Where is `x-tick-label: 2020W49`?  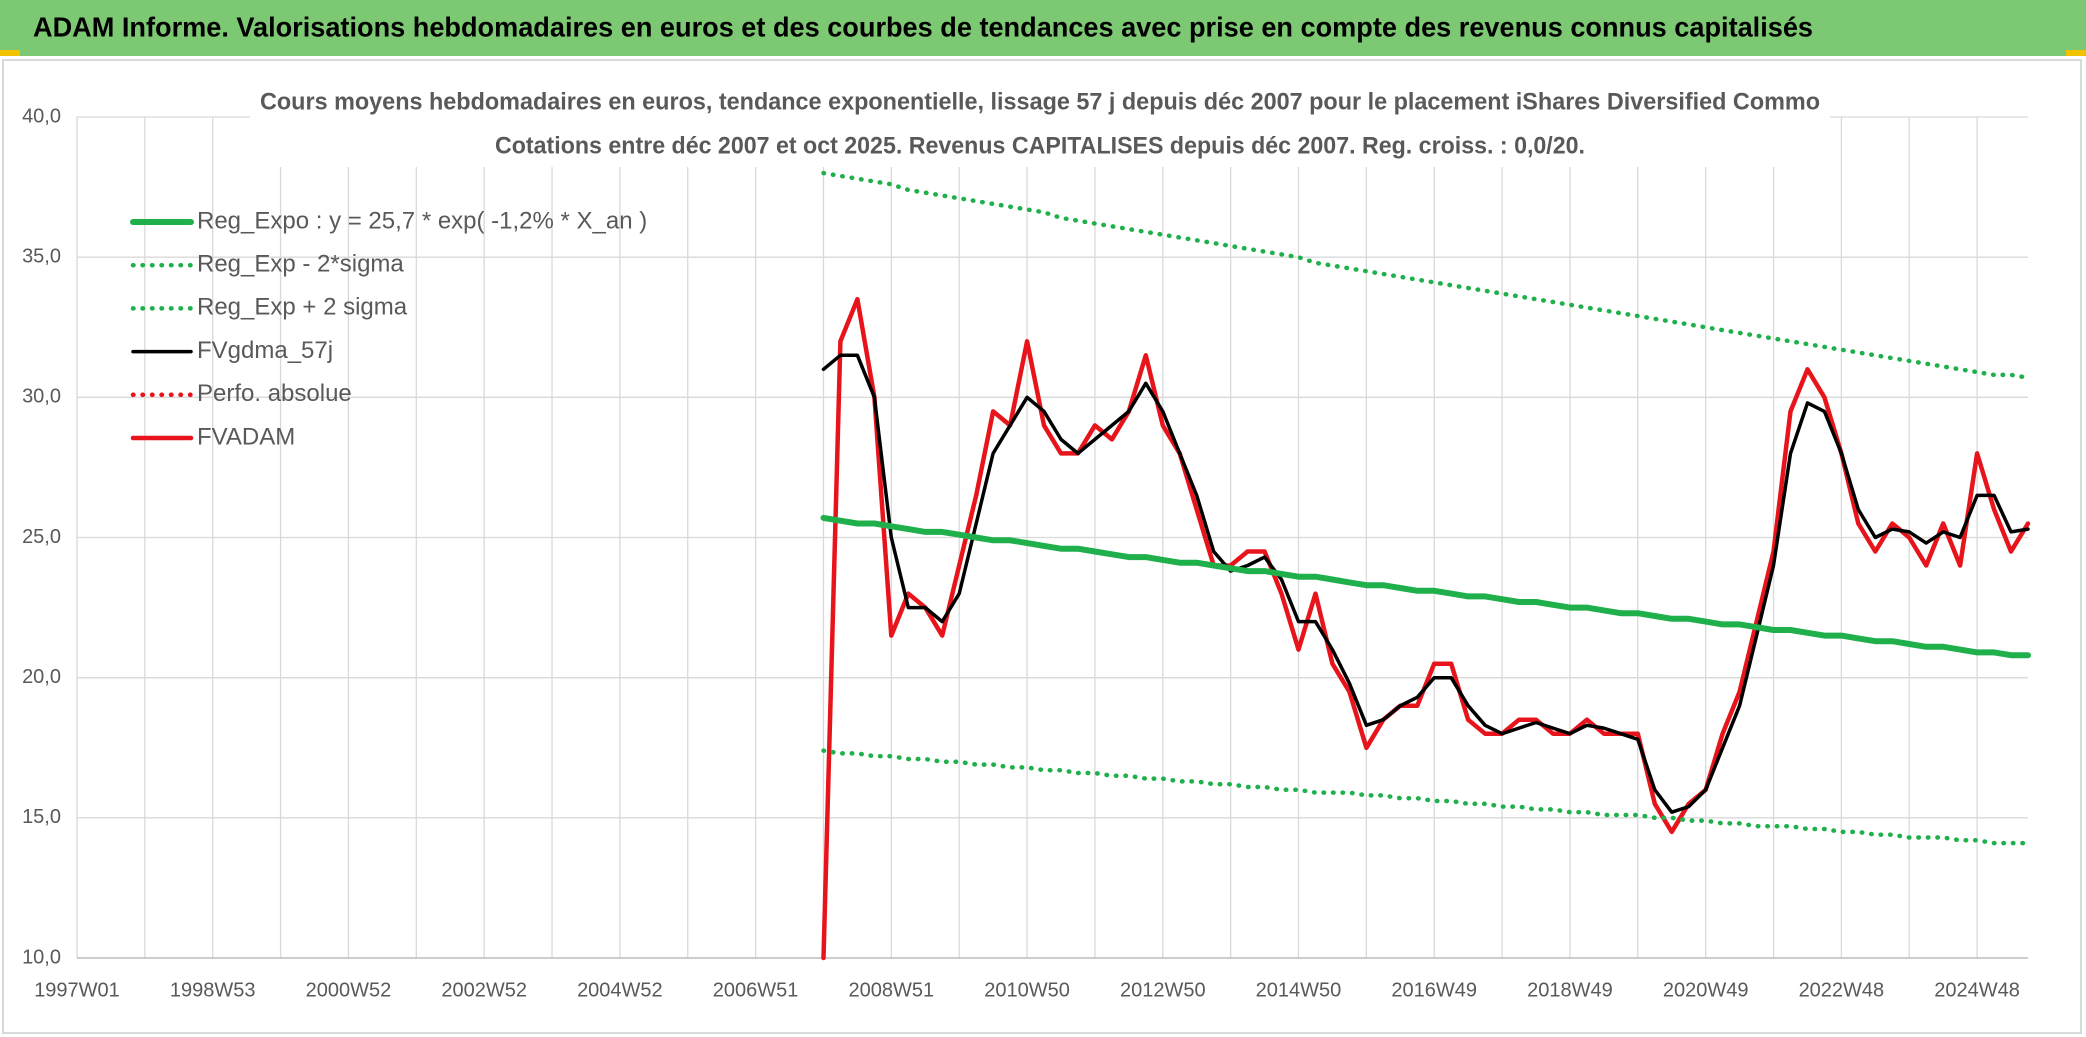 x-tick-label: 2020W49 is located at coordinates (1706, 990).